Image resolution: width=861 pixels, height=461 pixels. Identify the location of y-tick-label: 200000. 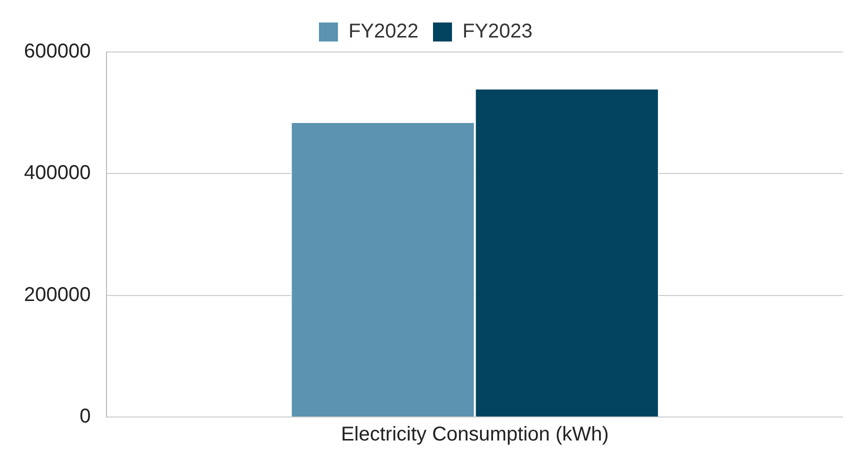
(57, 295).